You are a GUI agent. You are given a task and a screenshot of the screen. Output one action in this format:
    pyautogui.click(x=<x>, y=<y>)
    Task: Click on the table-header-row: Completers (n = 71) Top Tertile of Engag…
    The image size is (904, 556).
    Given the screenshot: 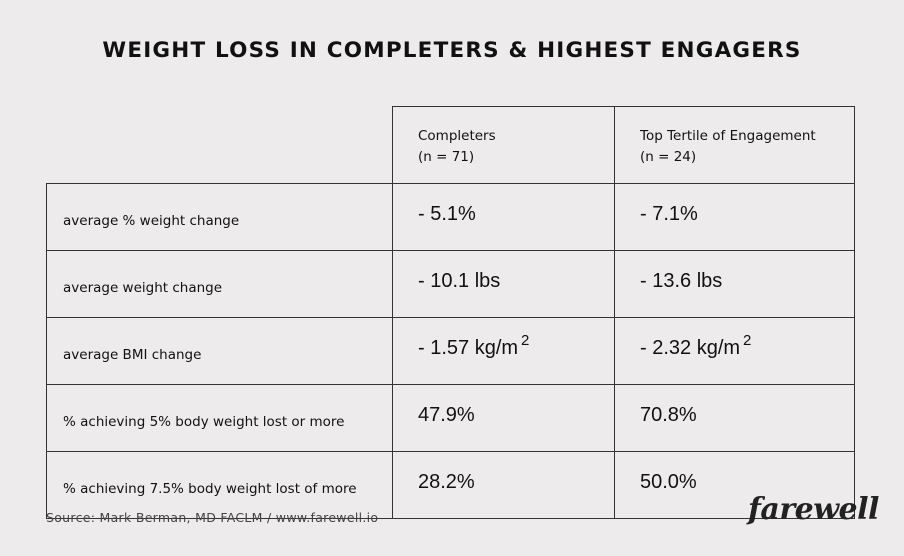 What is the action you would take?
    pyautogui.click(x=450, y=145)
    